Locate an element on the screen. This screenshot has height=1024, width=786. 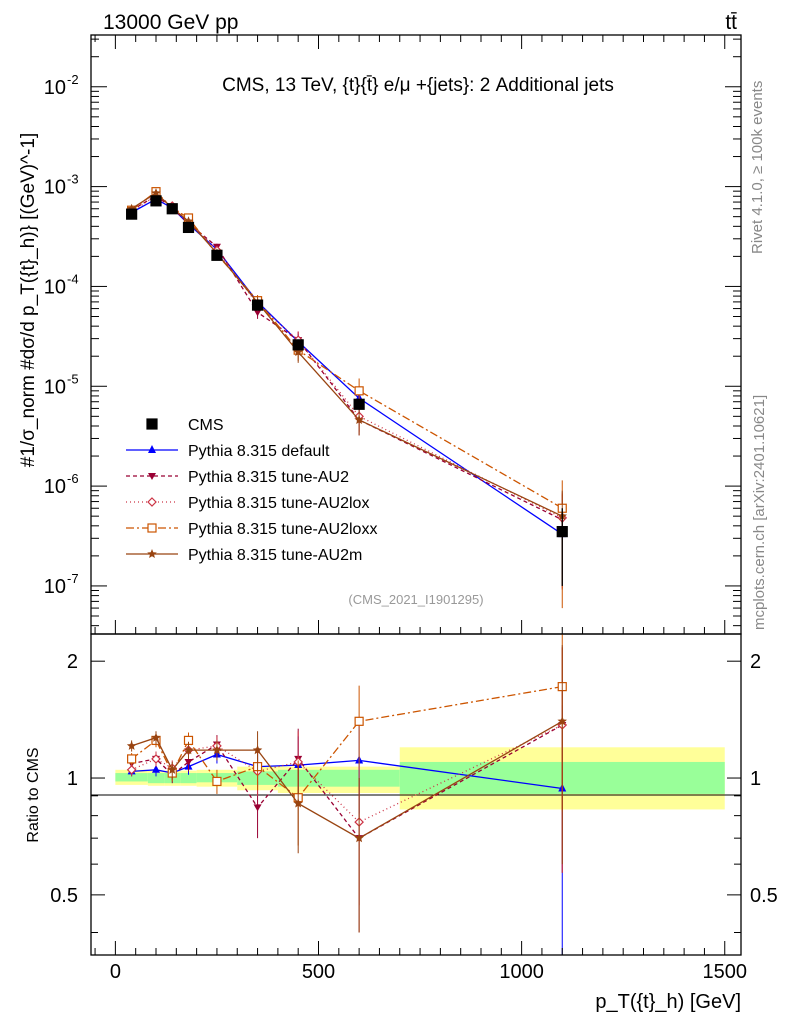
y-tick-label-exponent: -6 is located at coordinates (73, 478).